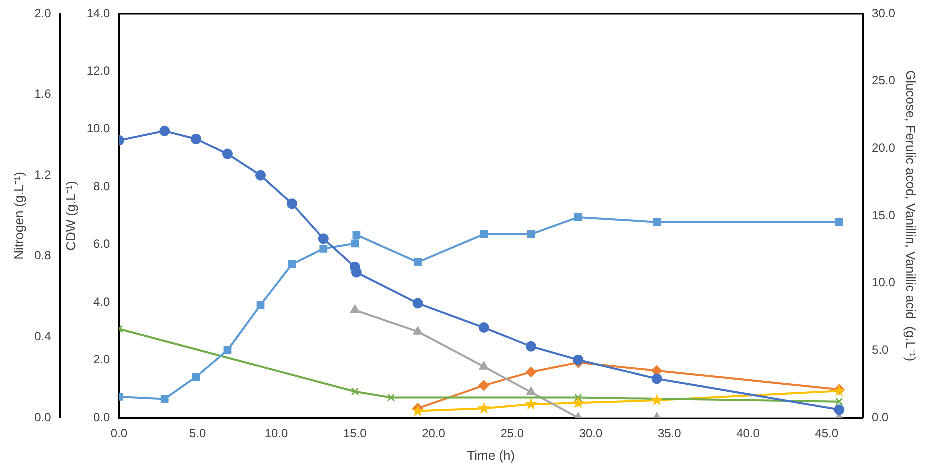  Describe the element at coordinates (43, 417) in the screenshot. I see `y3-tick-label: 0.0` at that location.